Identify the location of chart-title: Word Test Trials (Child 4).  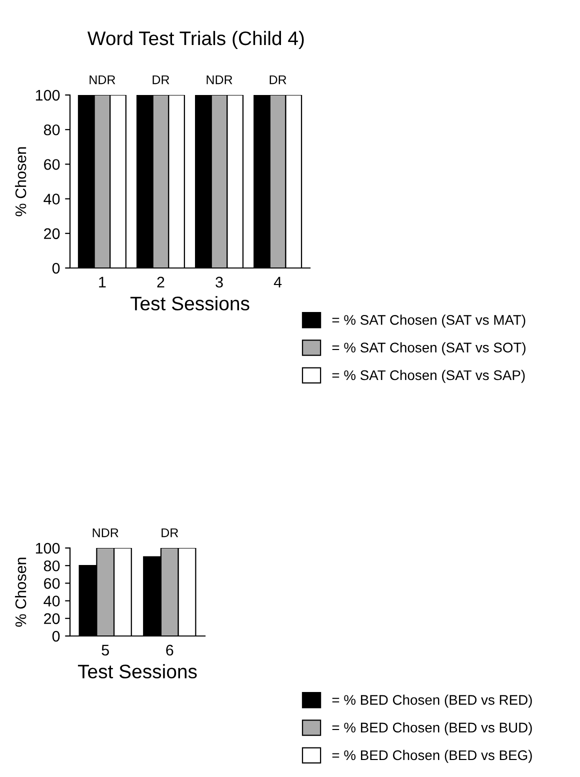
(195, 40).